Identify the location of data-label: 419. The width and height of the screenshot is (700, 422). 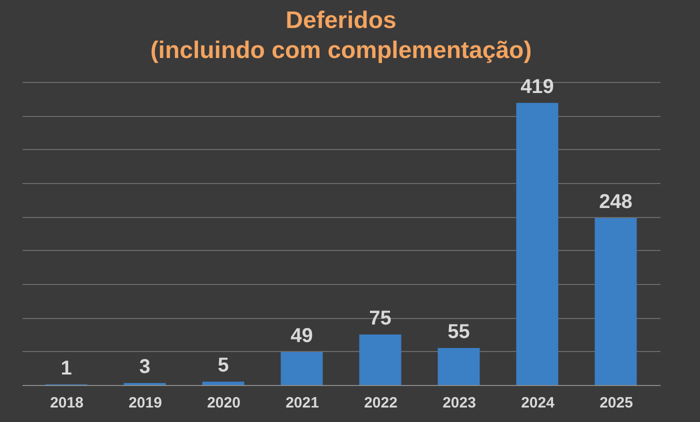
(537, 87).